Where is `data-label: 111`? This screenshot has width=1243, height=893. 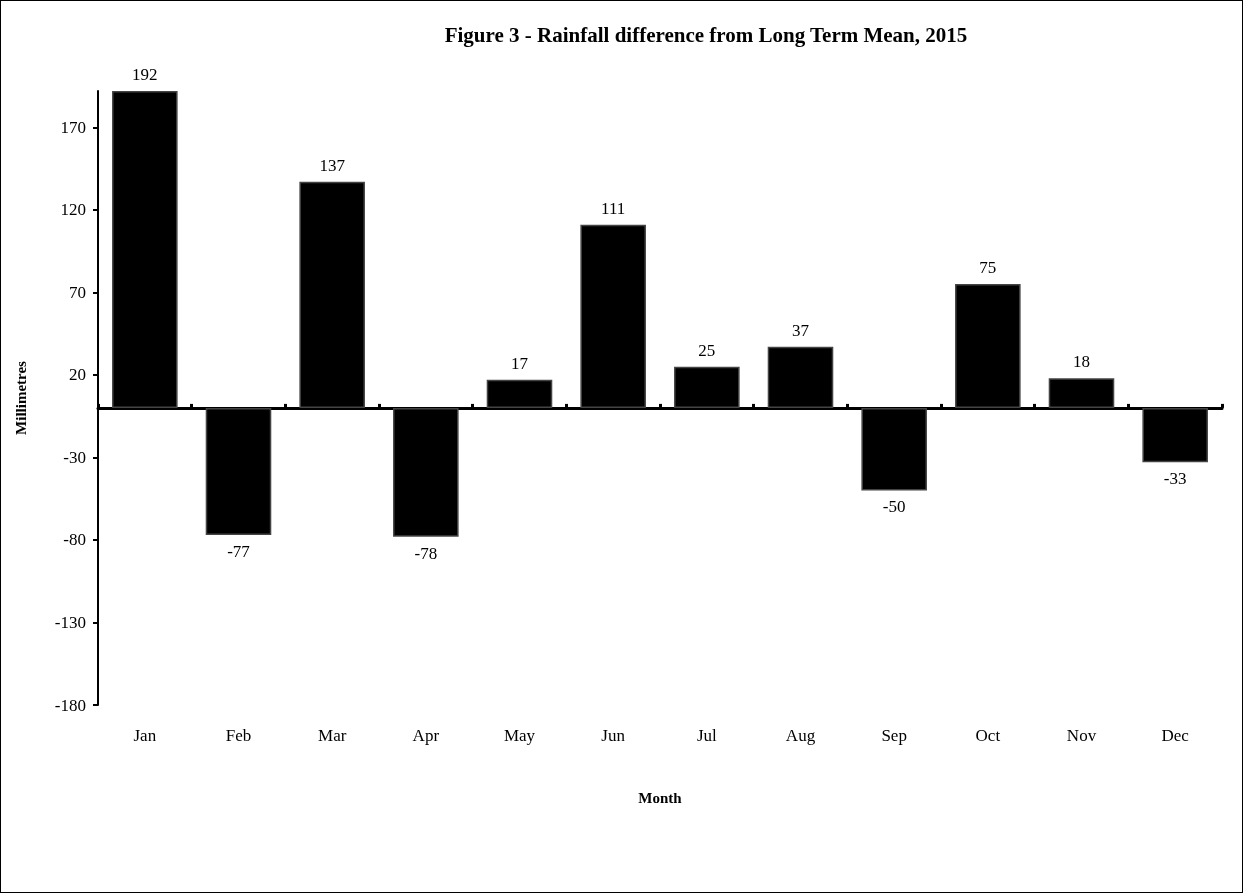
data-label: 111 is located at coordinates (613, 208).